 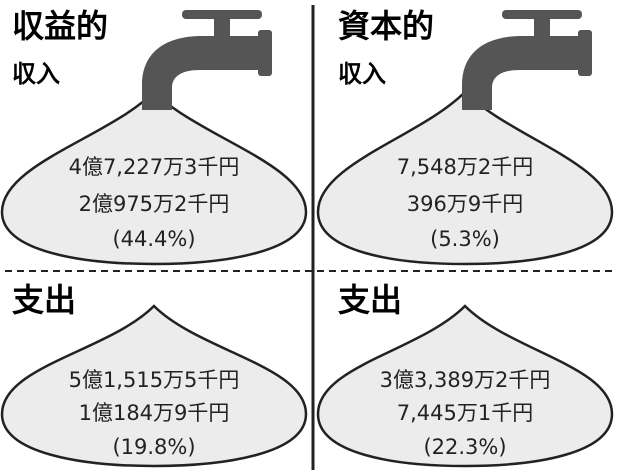 What do you see at coordinates (153, 447) in the screenshot?
I see `amount: (19.8%)` at bounding box center [153, 447].